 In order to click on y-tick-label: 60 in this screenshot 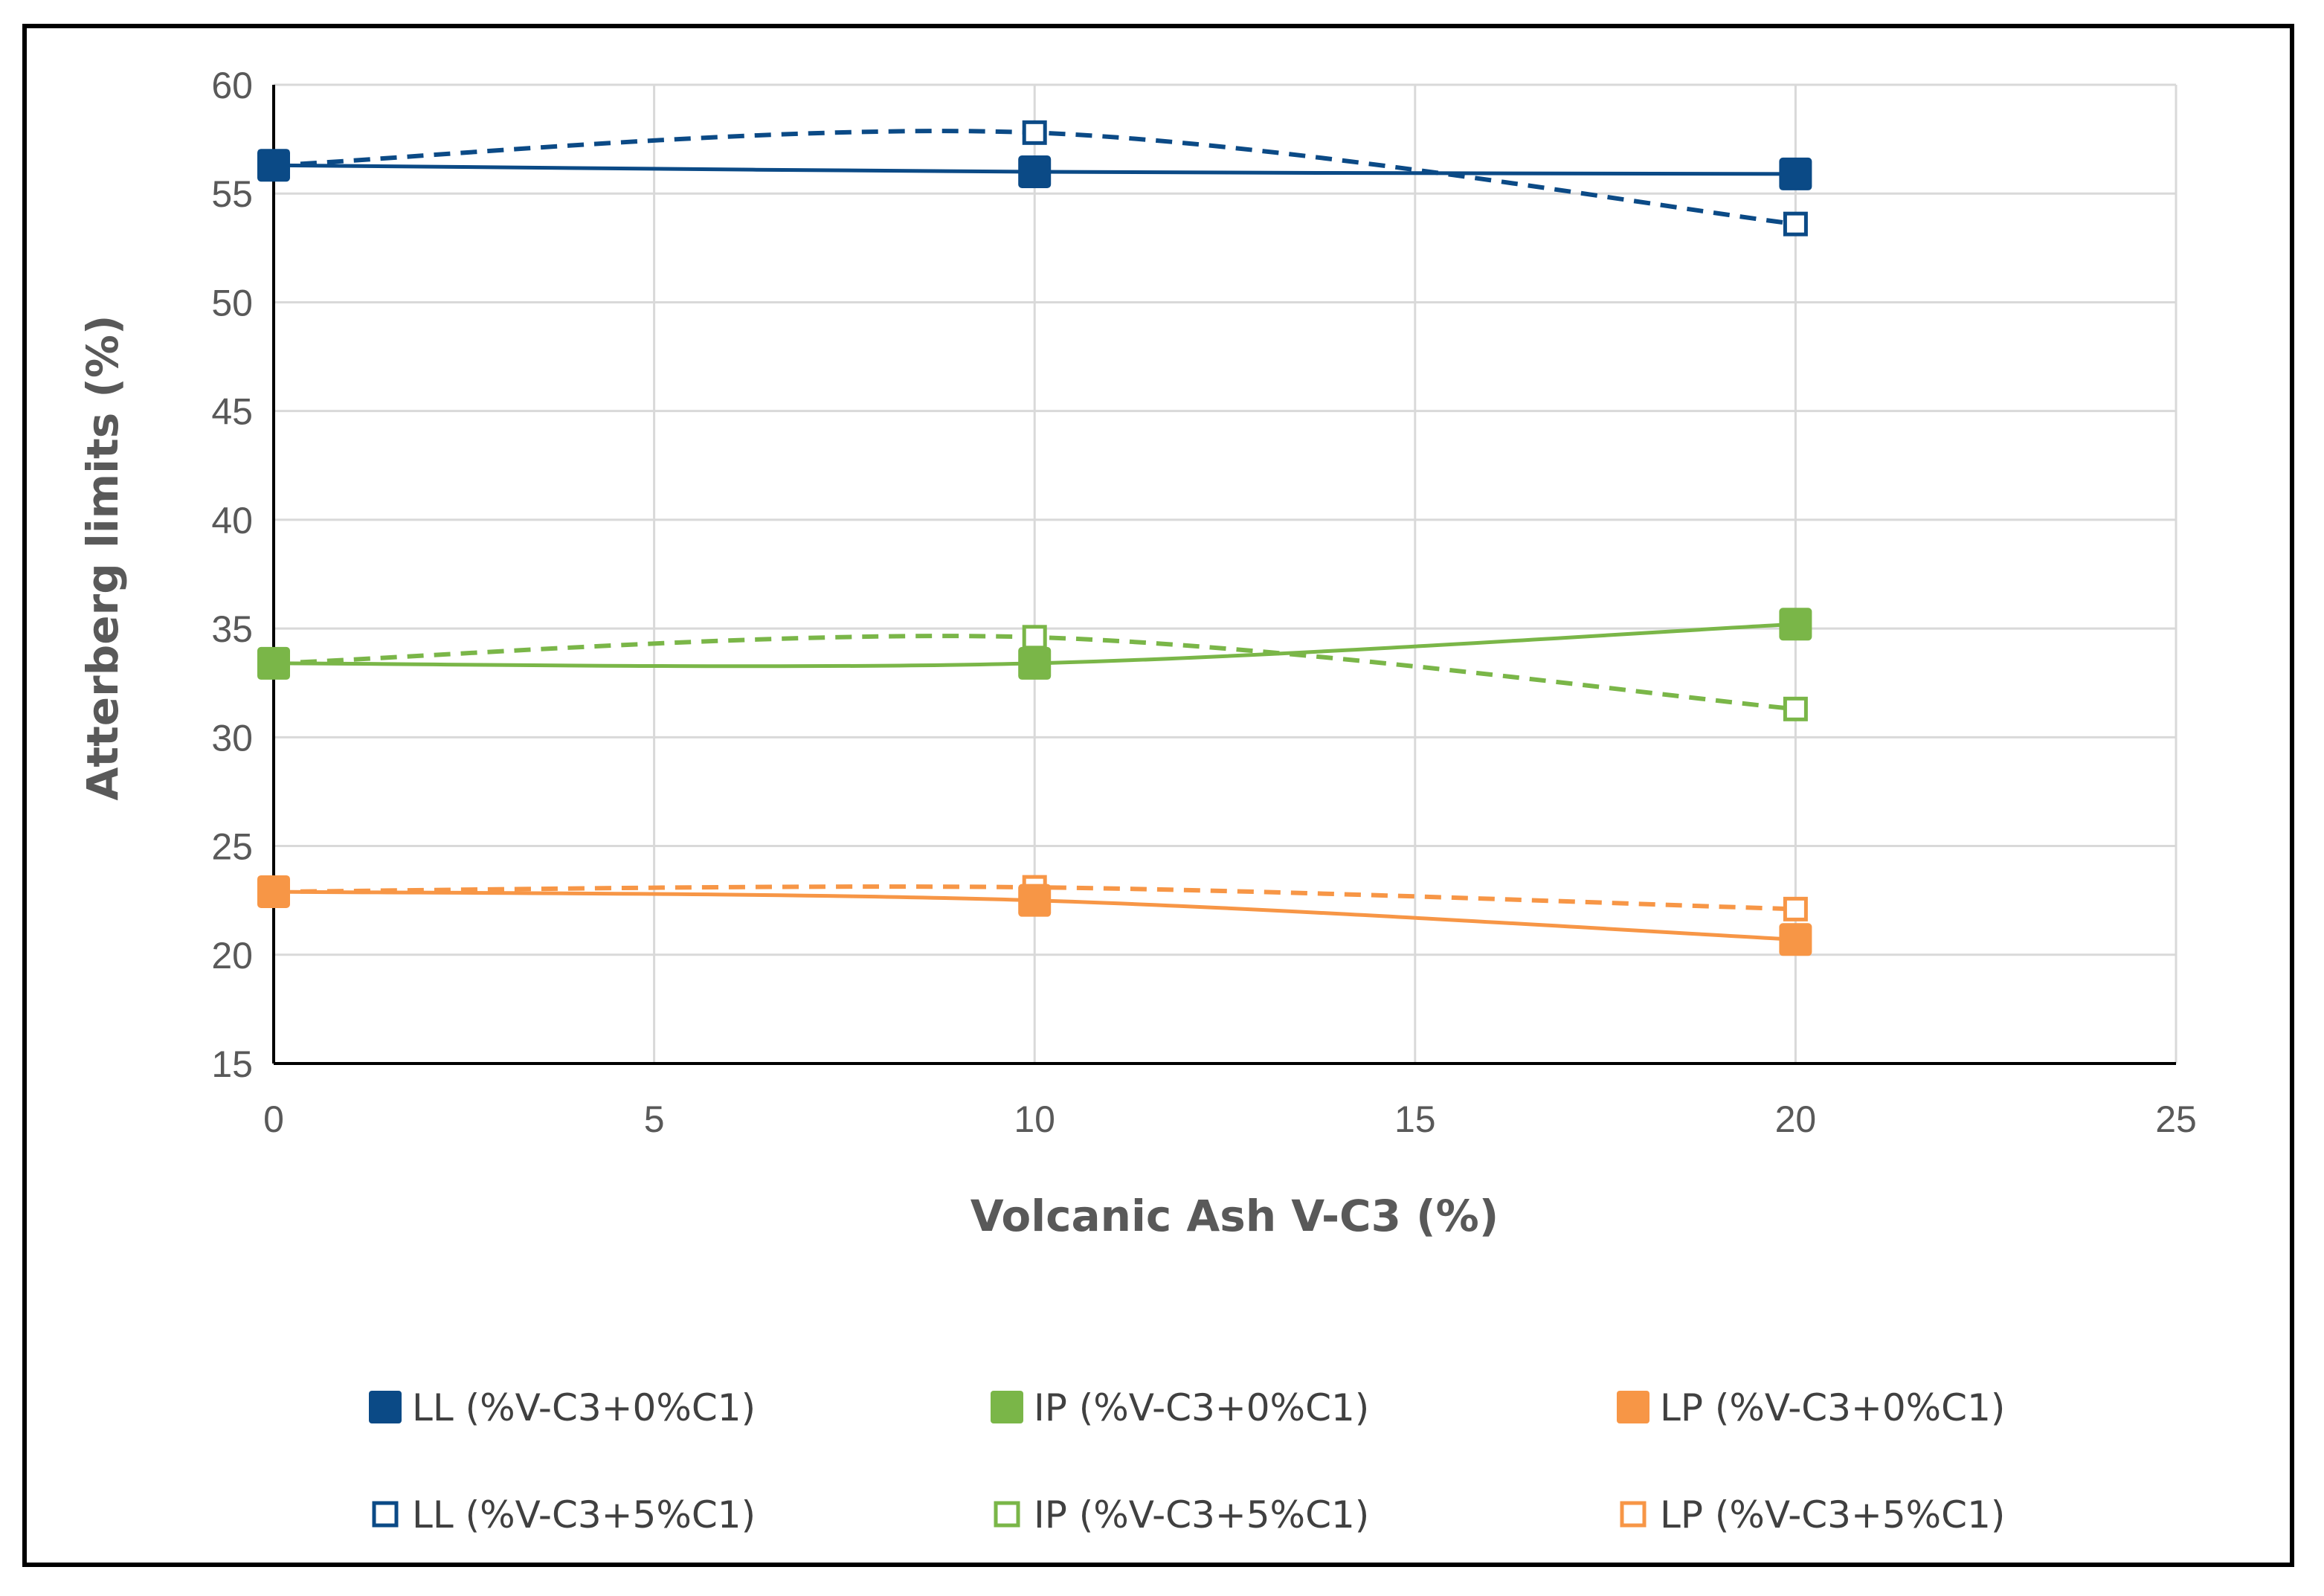, I will do `click(232, 85)`.